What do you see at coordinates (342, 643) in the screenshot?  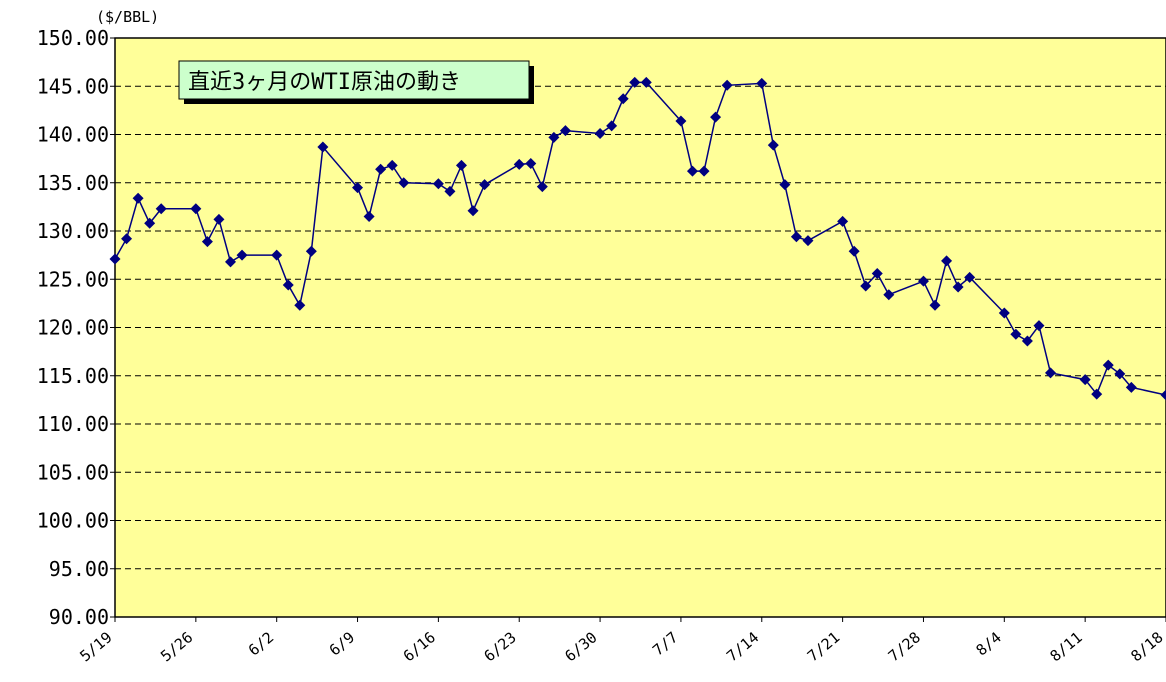 I see `x-tick-label: 6/9` at bounding box center [342, 643].